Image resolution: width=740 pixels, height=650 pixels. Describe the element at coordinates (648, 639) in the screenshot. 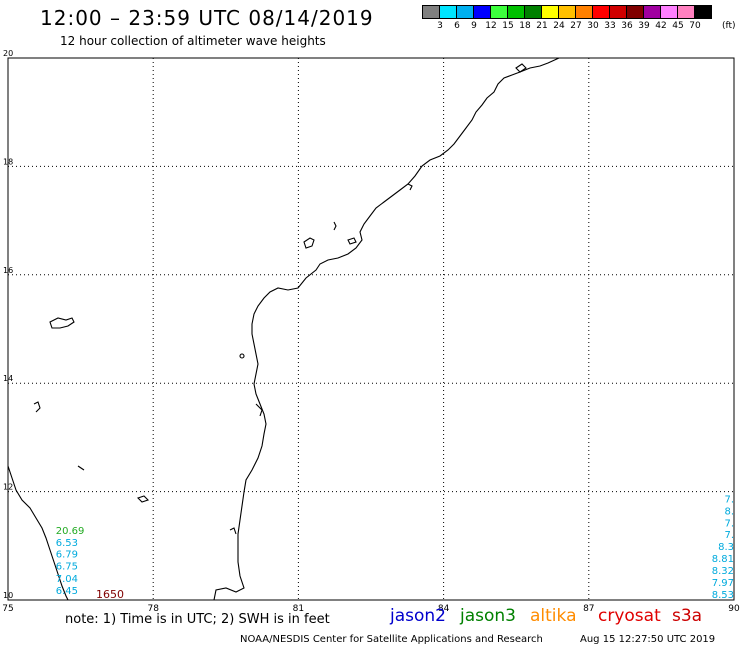

I see `generated-timestamp: Aug 15 12:27:50 UTC 2019` at that location.